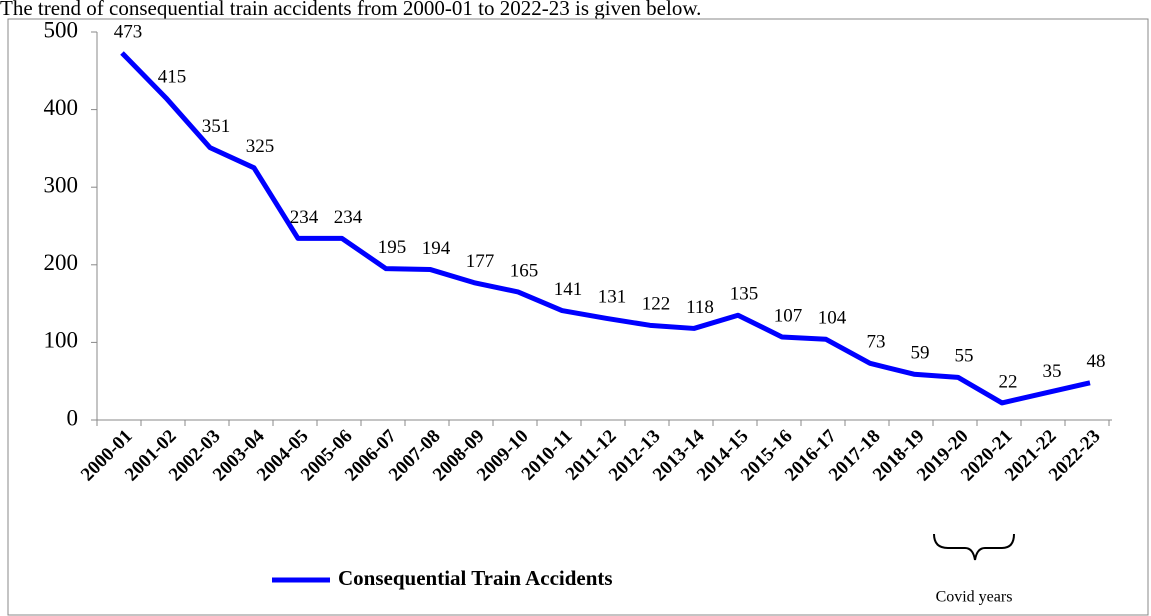  What do you see at coordinates (61, 107) in the screenshot?
I see `y-tick-label: 400` at bounding box center [61, 107].